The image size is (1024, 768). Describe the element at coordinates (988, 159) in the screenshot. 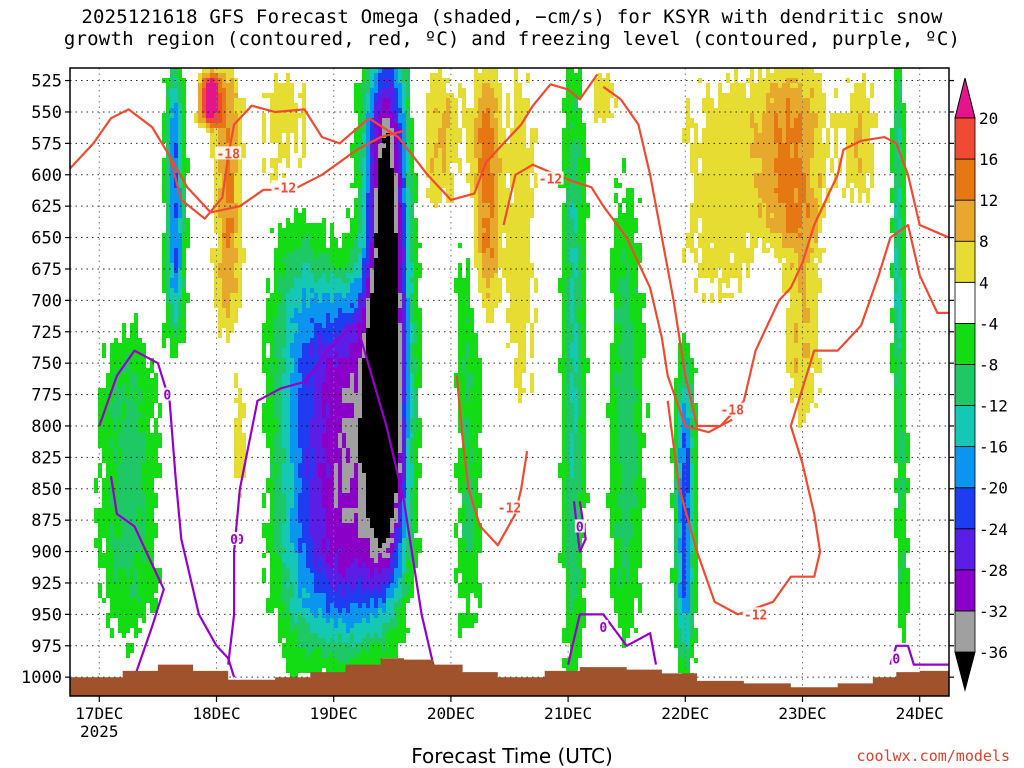

I see `colorbar-label: 16` at that location.